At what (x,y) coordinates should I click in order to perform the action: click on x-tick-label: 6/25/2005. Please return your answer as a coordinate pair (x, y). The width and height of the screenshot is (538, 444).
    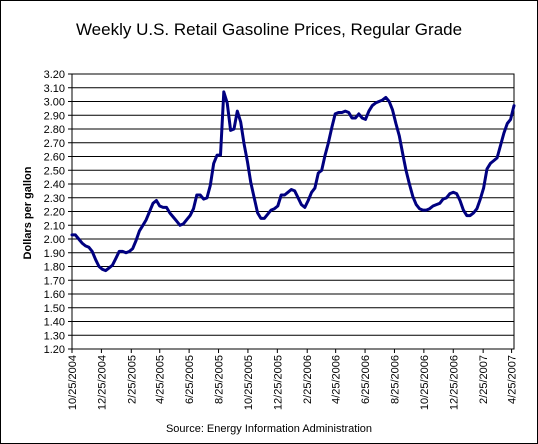
    Looking at the image, I should click on (190, 379).